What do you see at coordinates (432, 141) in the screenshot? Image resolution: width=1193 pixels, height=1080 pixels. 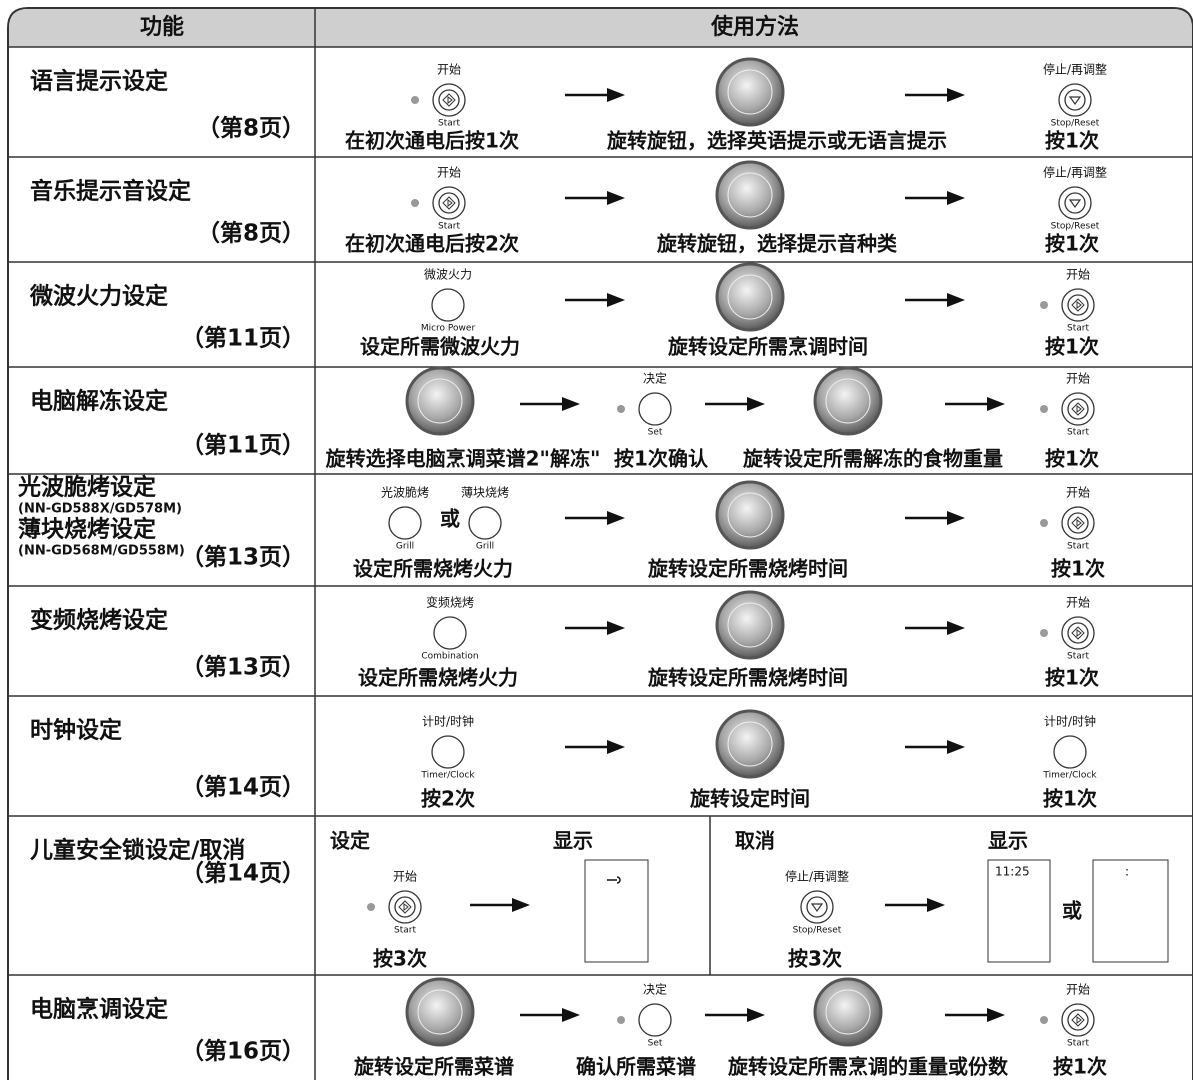 I see `step-caption: 在初次通电后按1次` at bounding box center [432, 141].